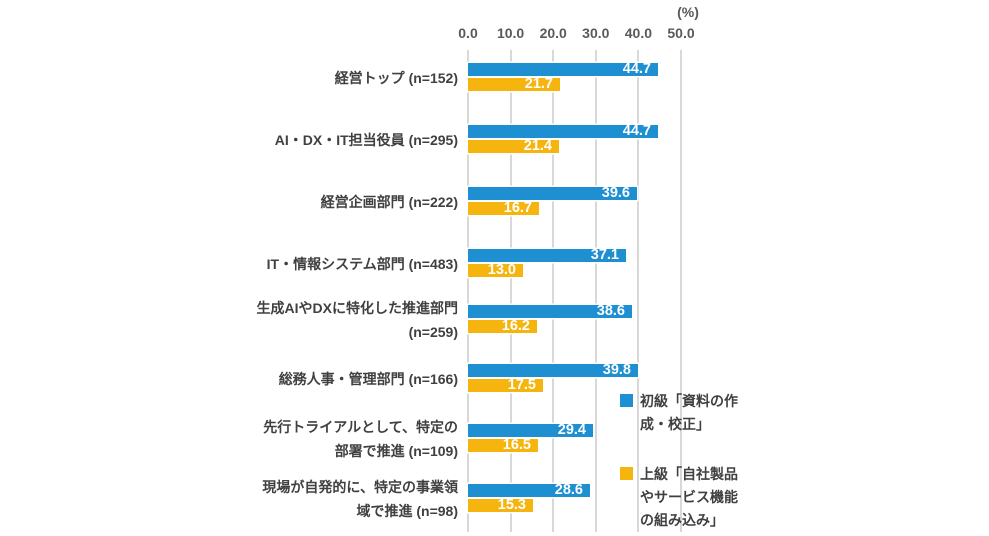 This screenshot has height=536, width=989. I want to click on x-axis-tick-label: 40.0, so click(638, 33).